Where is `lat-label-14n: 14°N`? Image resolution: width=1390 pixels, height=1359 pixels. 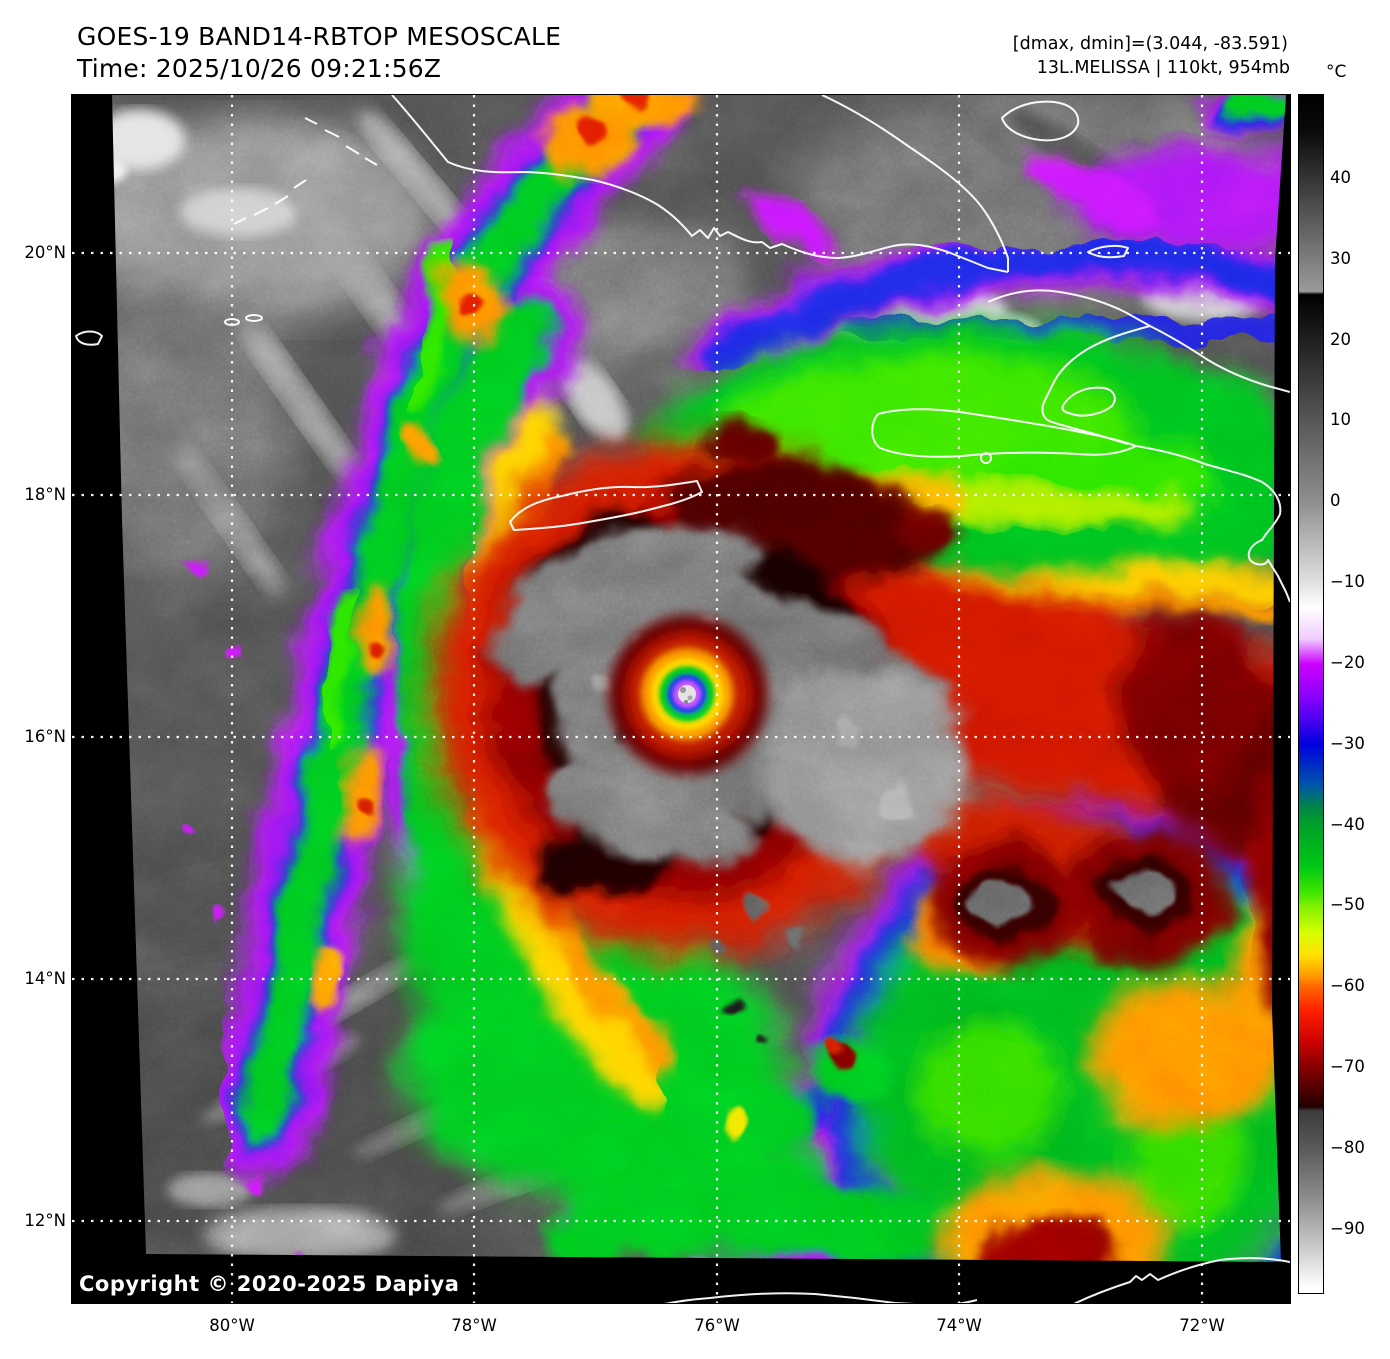
lat-label-14n: 14°N is located at coordinates (45, 978).